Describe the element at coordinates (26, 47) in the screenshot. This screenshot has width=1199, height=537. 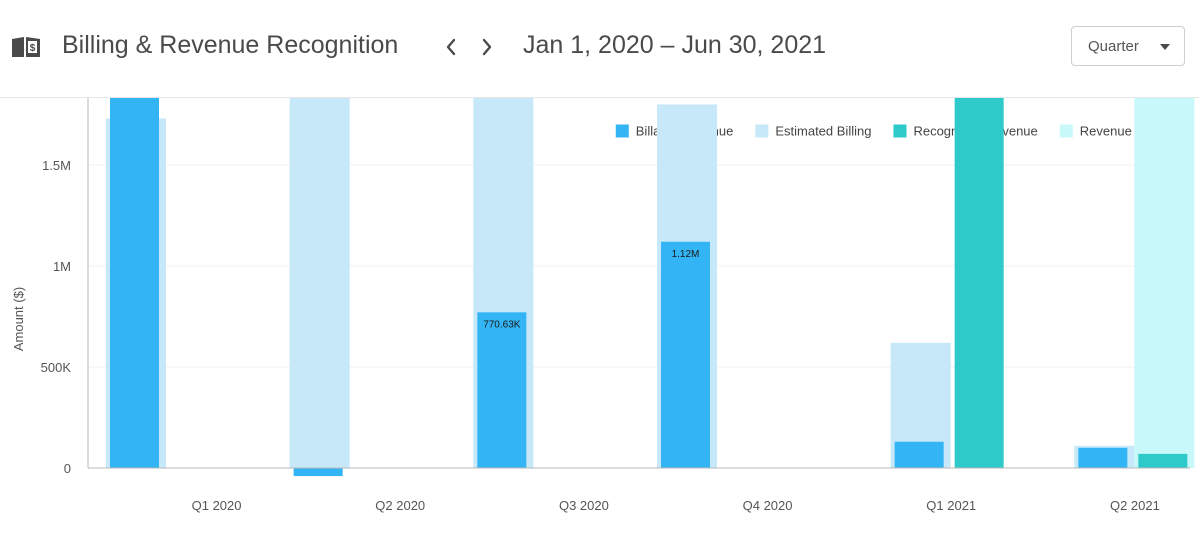
I see `book-dollar-icon: $` at that location.